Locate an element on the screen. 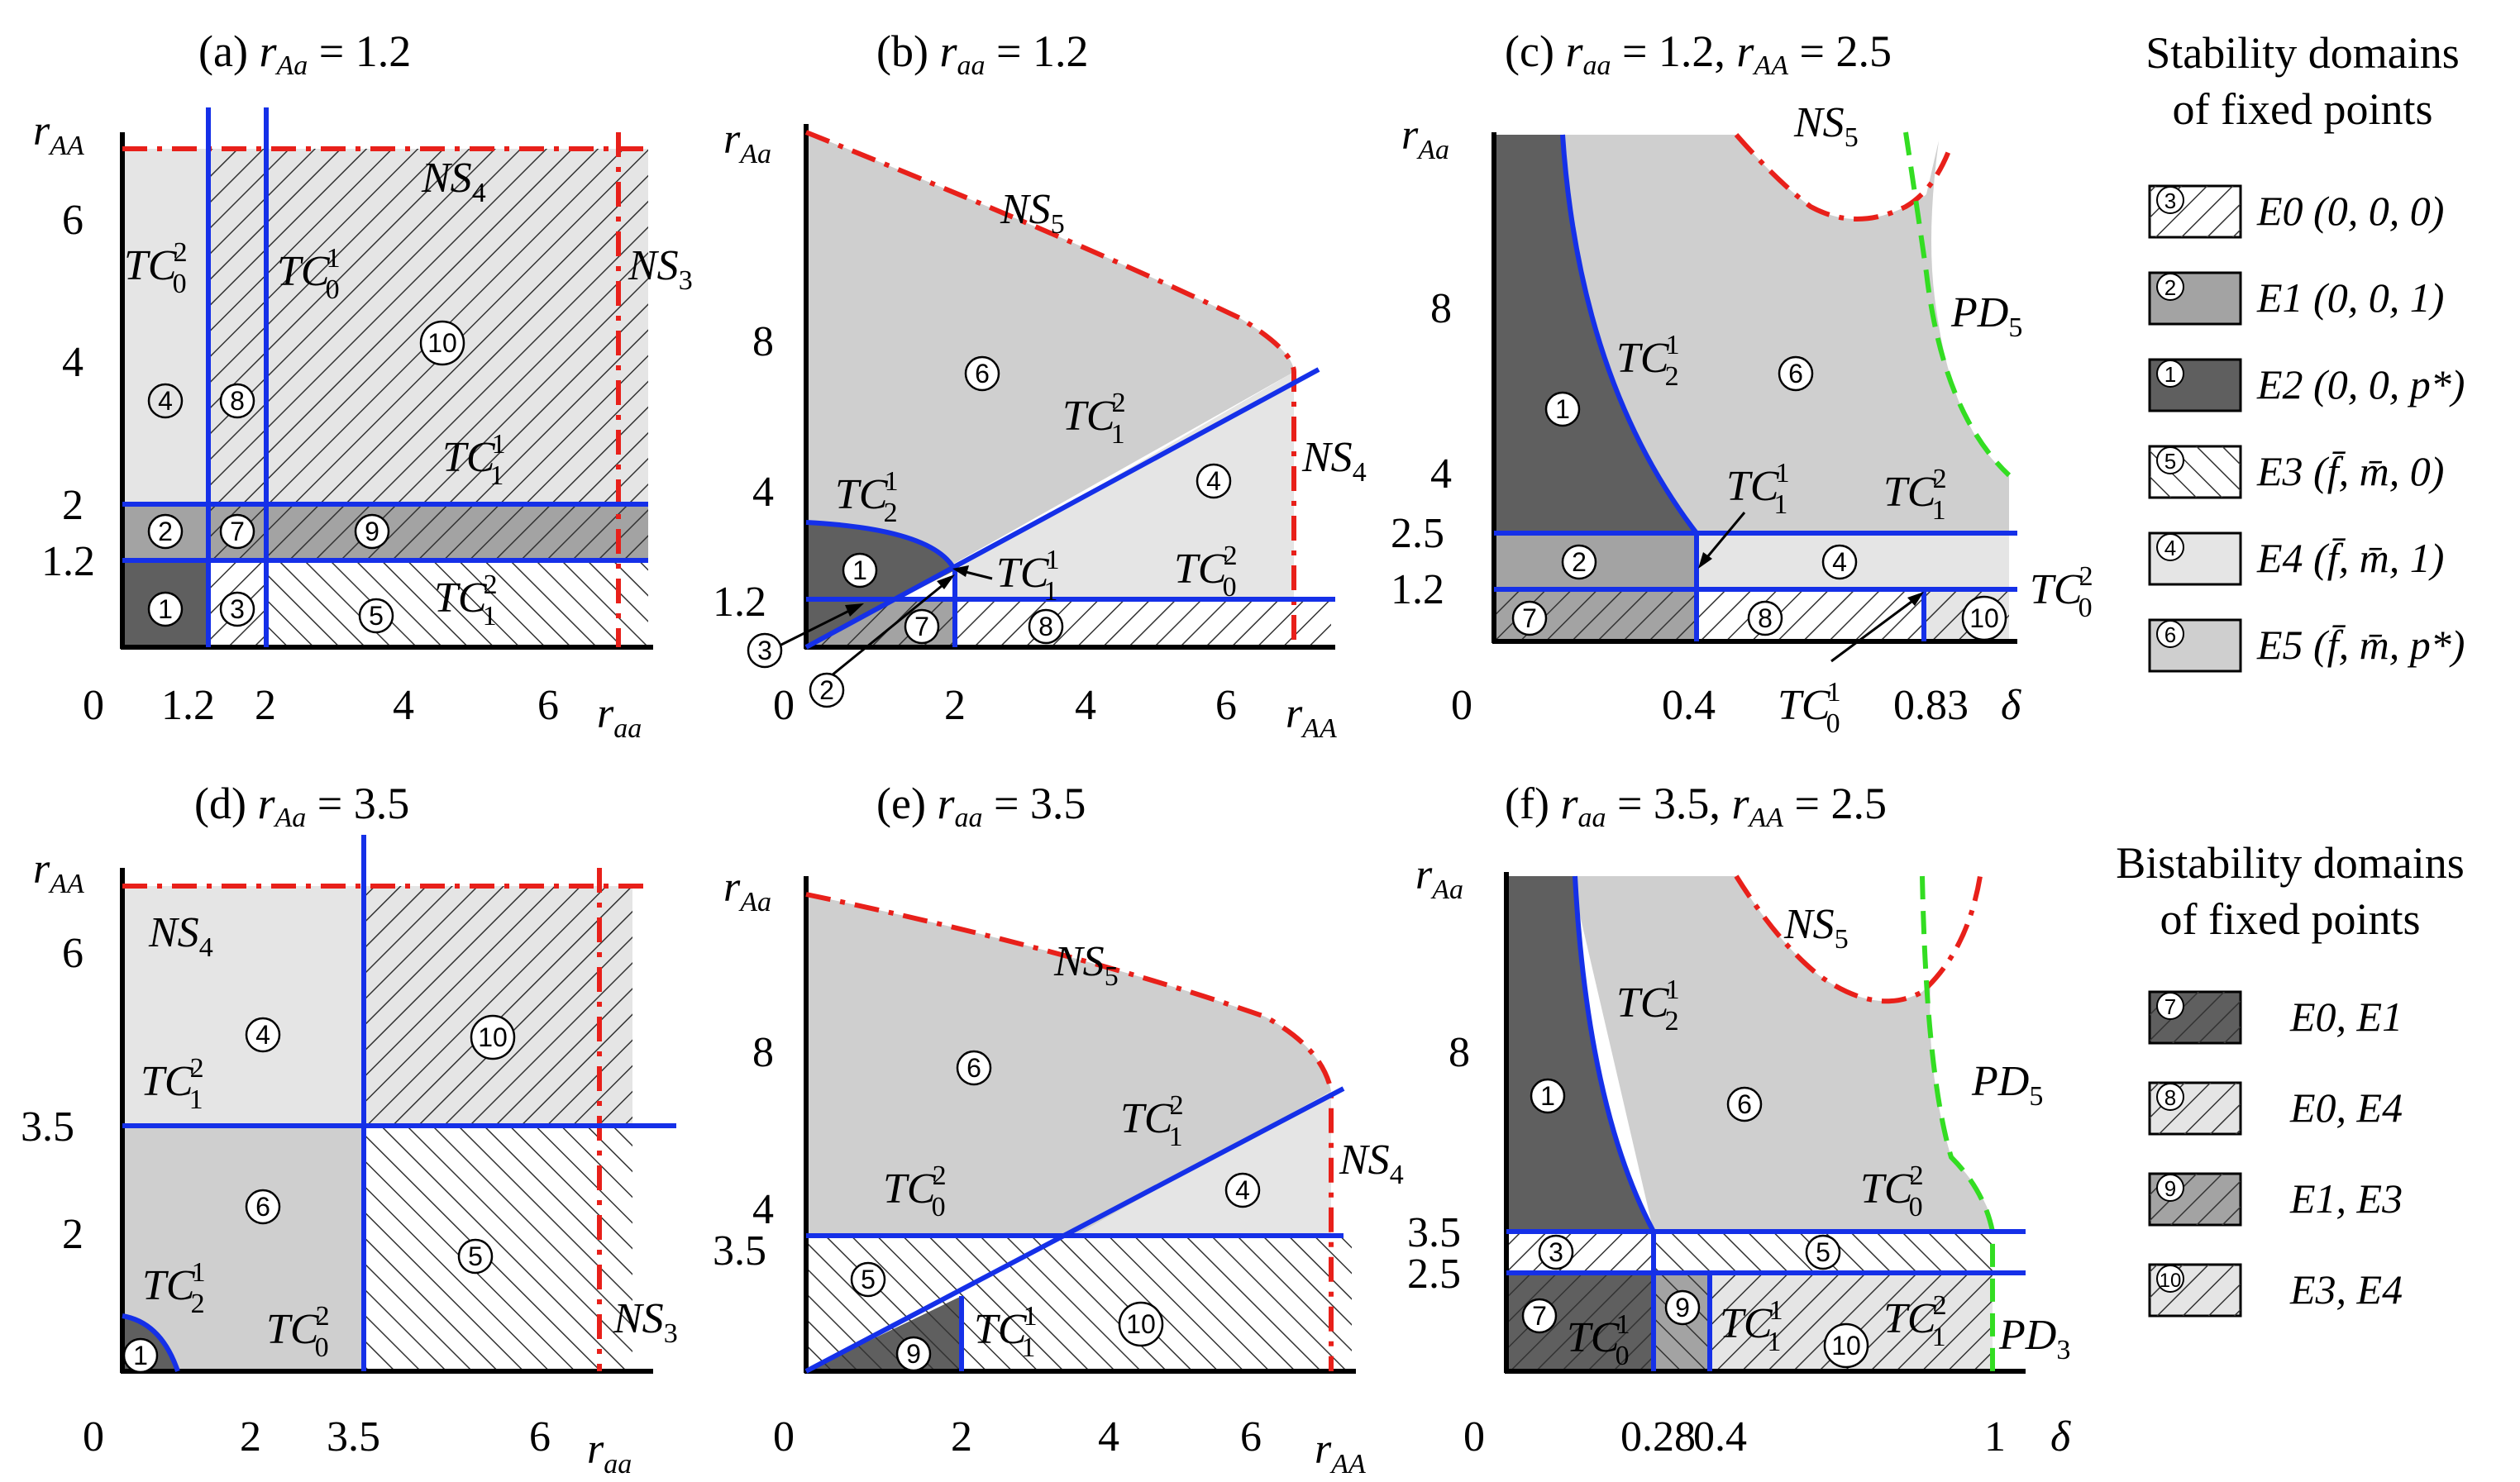 This screenshot has height=1482, width=2520. marker-b-7: 7 is located at coordinates (922, 626).